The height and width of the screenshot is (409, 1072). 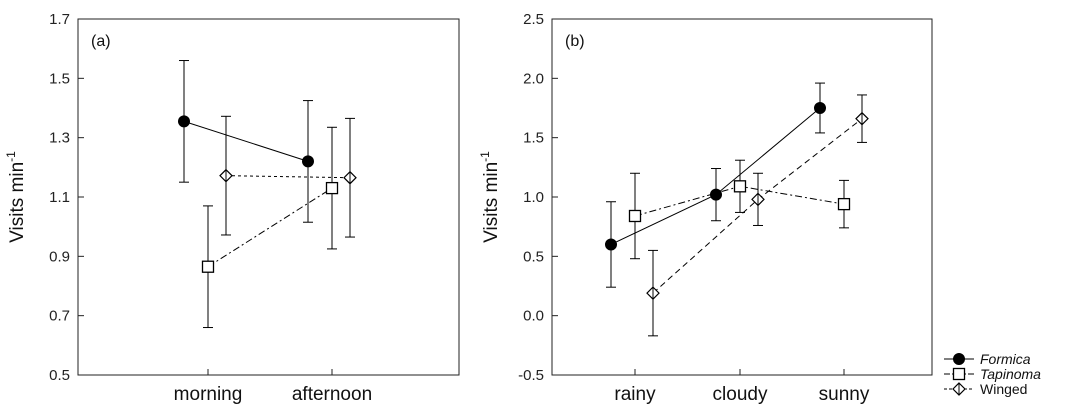 I want to click on y-tick-label: 1.1, so click(x=59, y=197).